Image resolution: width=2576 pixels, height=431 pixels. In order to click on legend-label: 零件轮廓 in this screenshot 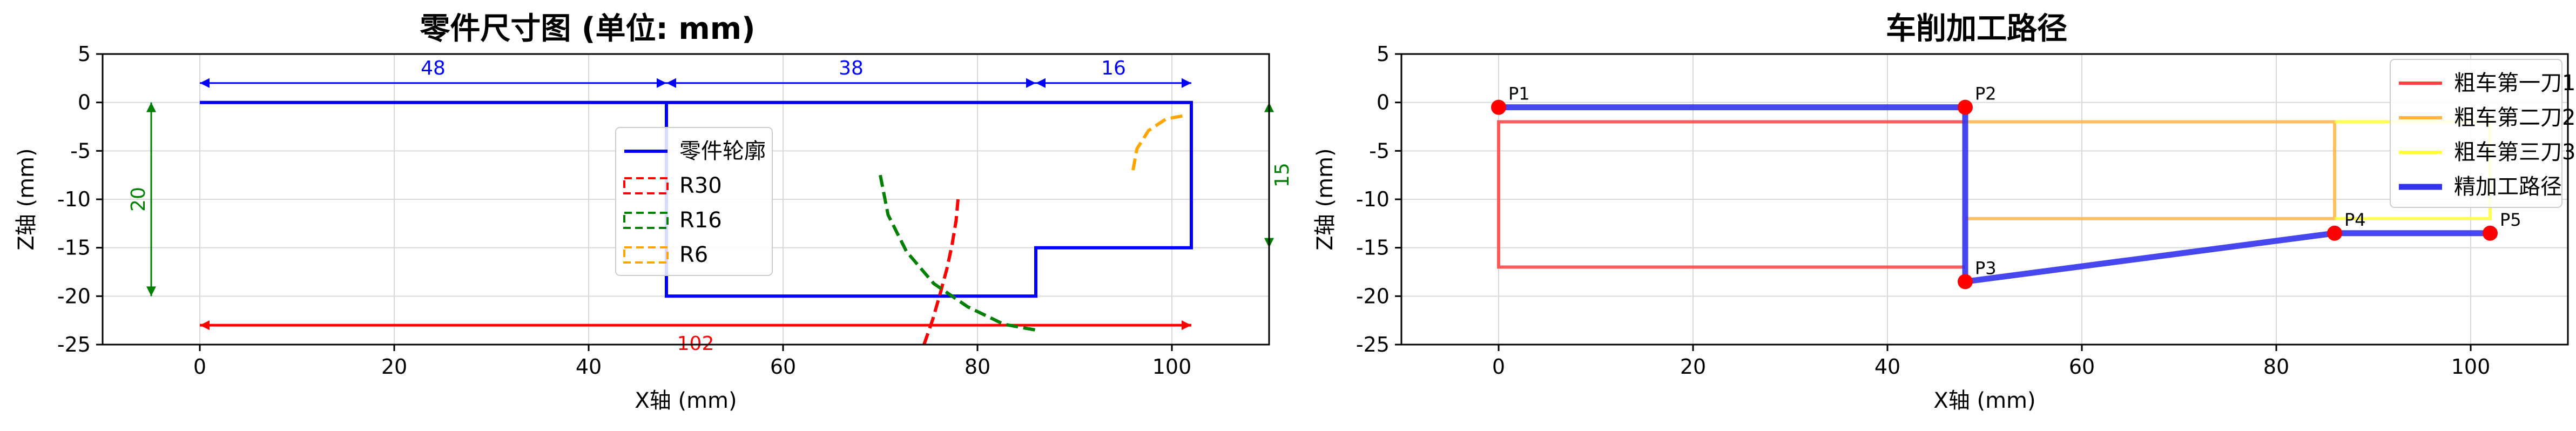, I will do `click(722, 151)`.